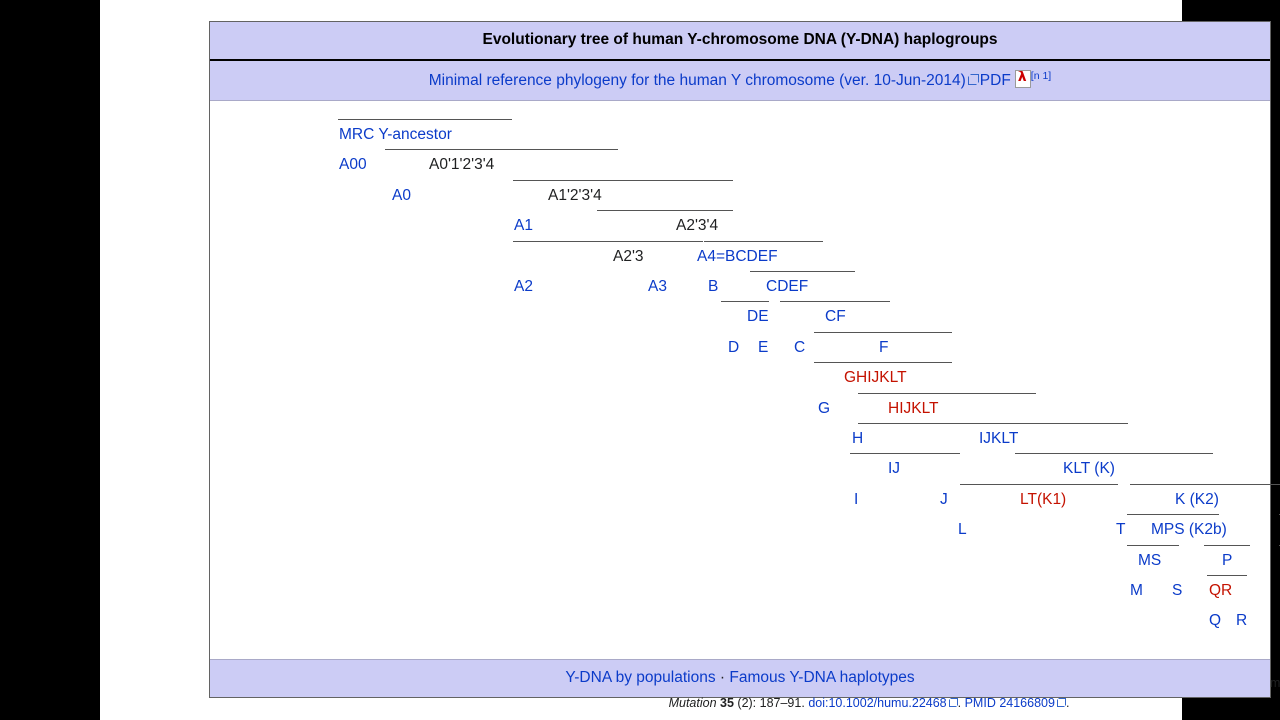 The image size is (1280, 720). I want to click on haplogroup-node-t: T, so click(1121, 530).